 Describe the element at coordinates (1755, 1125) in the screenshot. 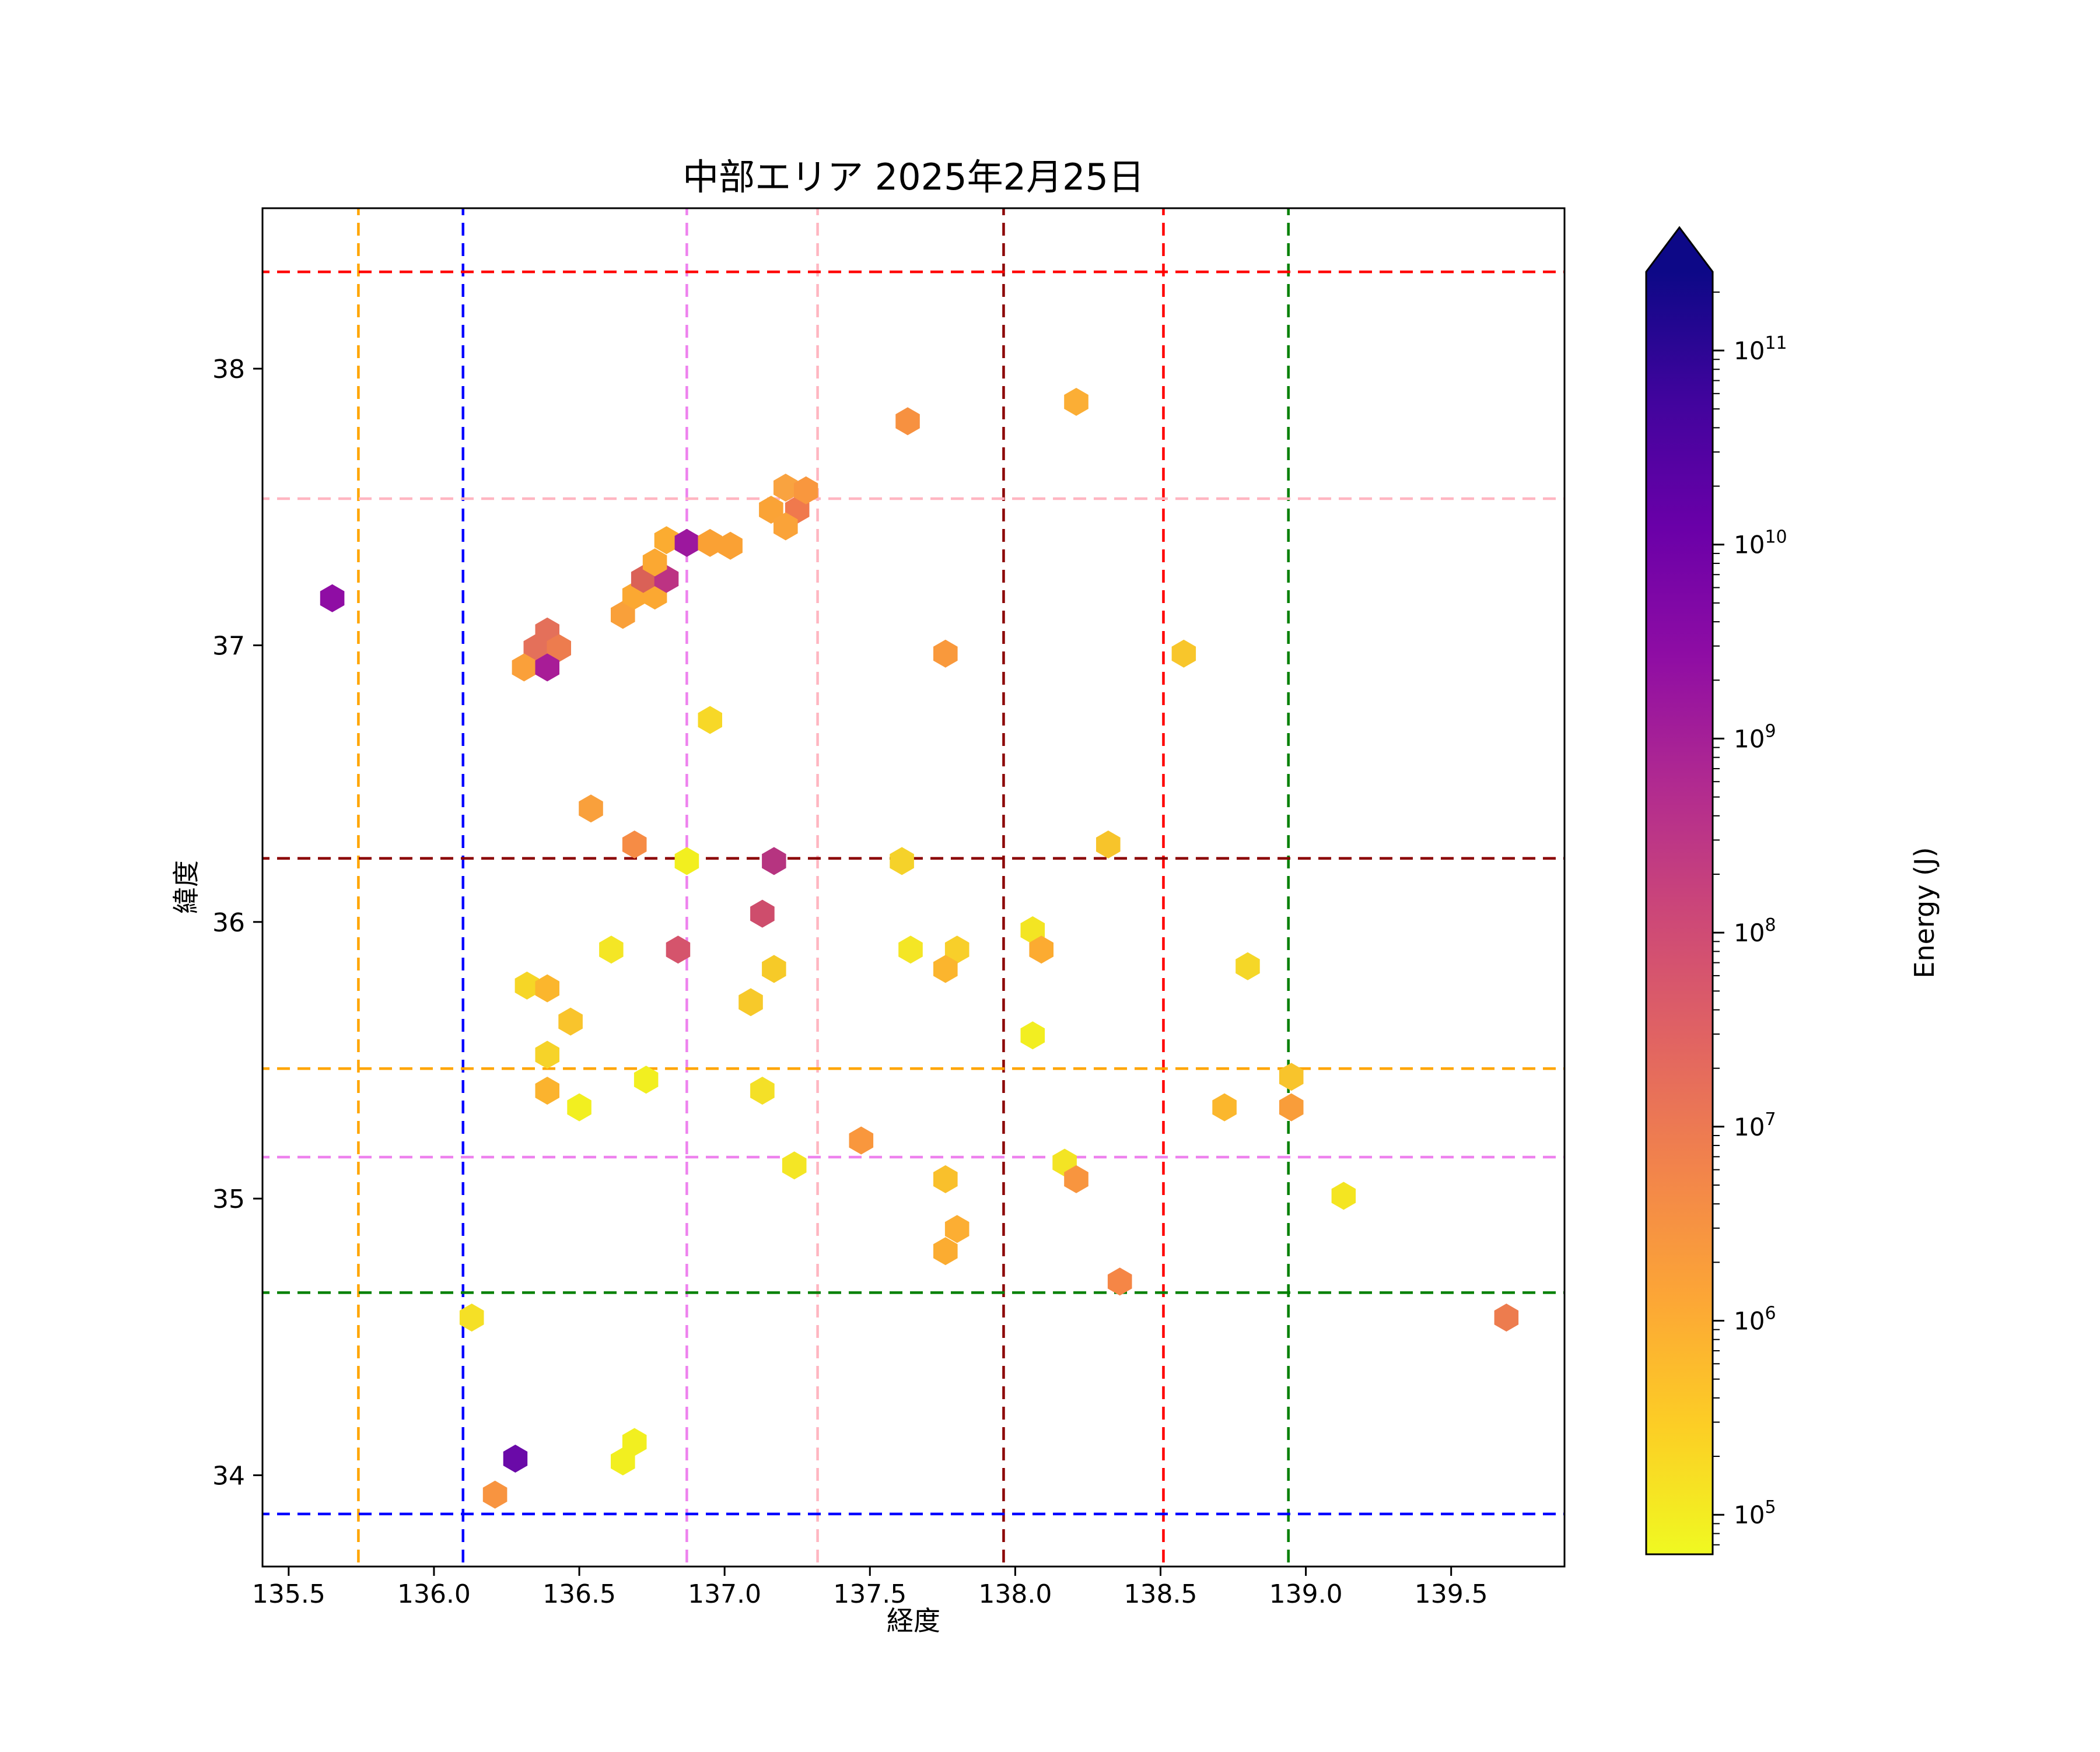

I see `colorbar-tick-label: 10⁷` at that location.